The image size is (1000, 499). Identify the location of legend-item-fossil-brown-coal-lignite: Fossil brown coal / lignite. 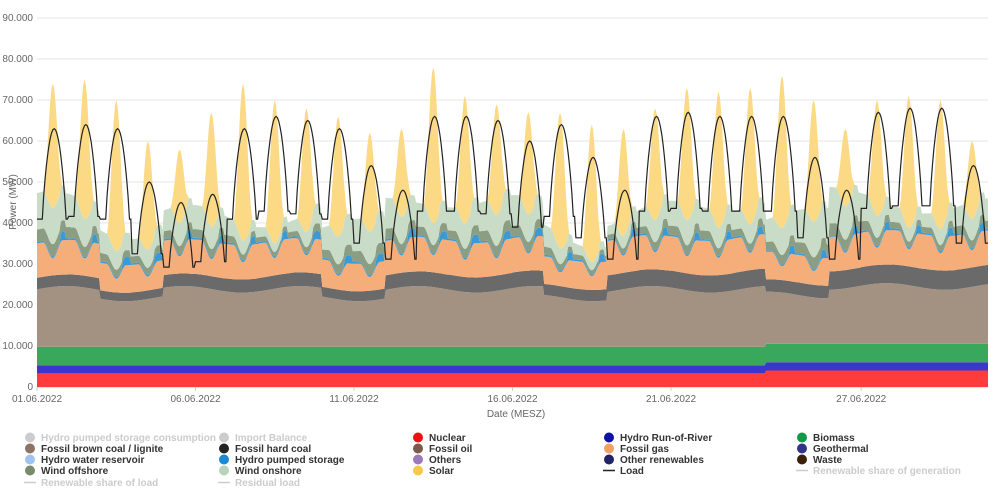
(94, 449).